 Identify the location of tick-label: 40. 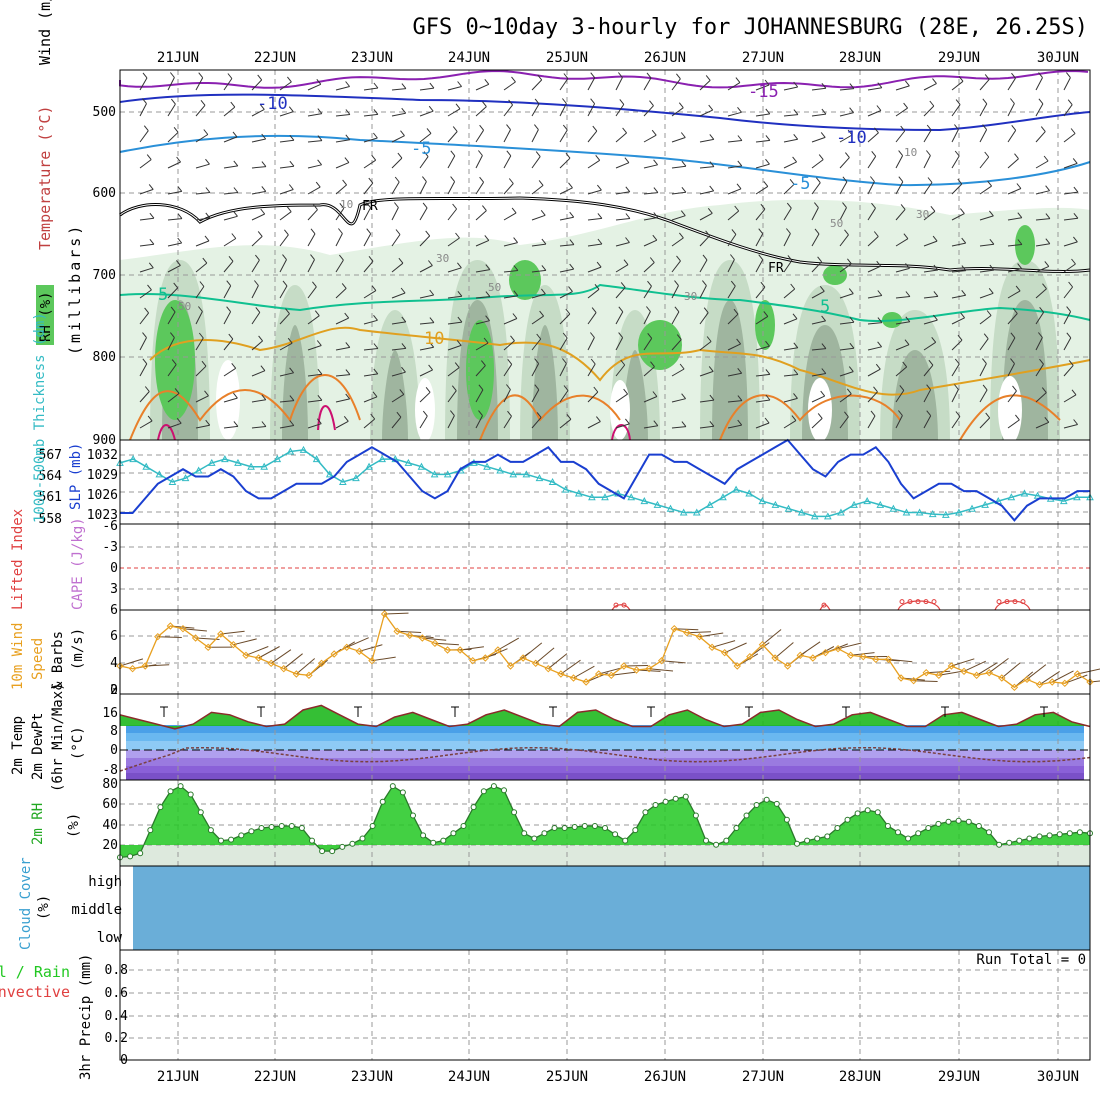
(110, 825).